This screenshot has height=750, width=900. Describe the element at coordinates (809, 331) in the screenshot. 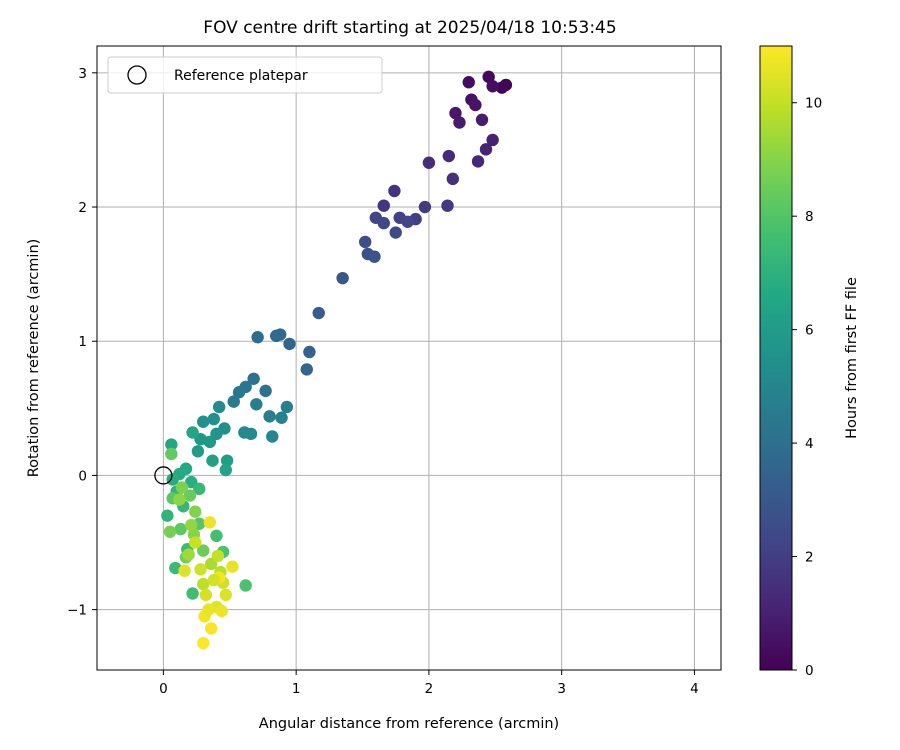

I see `colorbar-tick-label: 6` at that location.